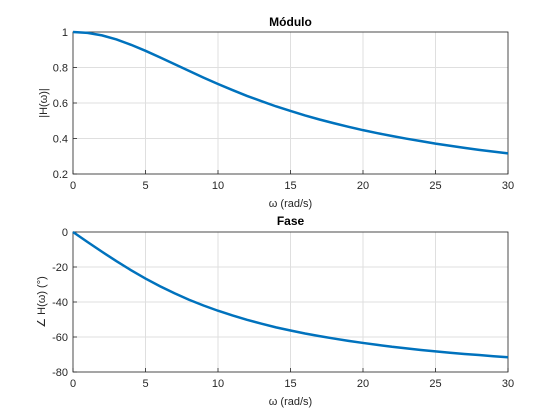  I want to click on phase-x-tick-label: 0, so click(73, 384).